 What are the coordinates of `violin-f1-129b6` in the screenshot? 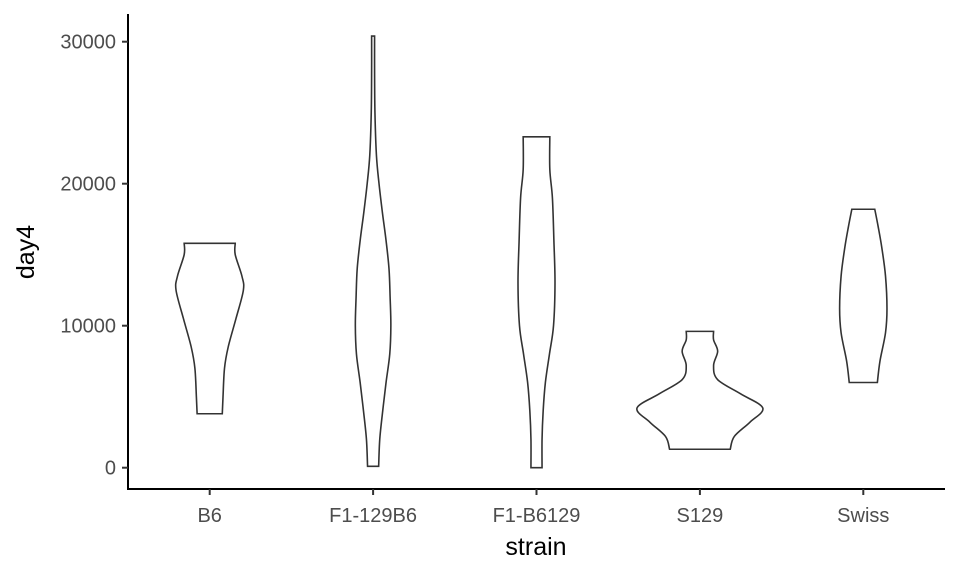 It's located at (373, 251).